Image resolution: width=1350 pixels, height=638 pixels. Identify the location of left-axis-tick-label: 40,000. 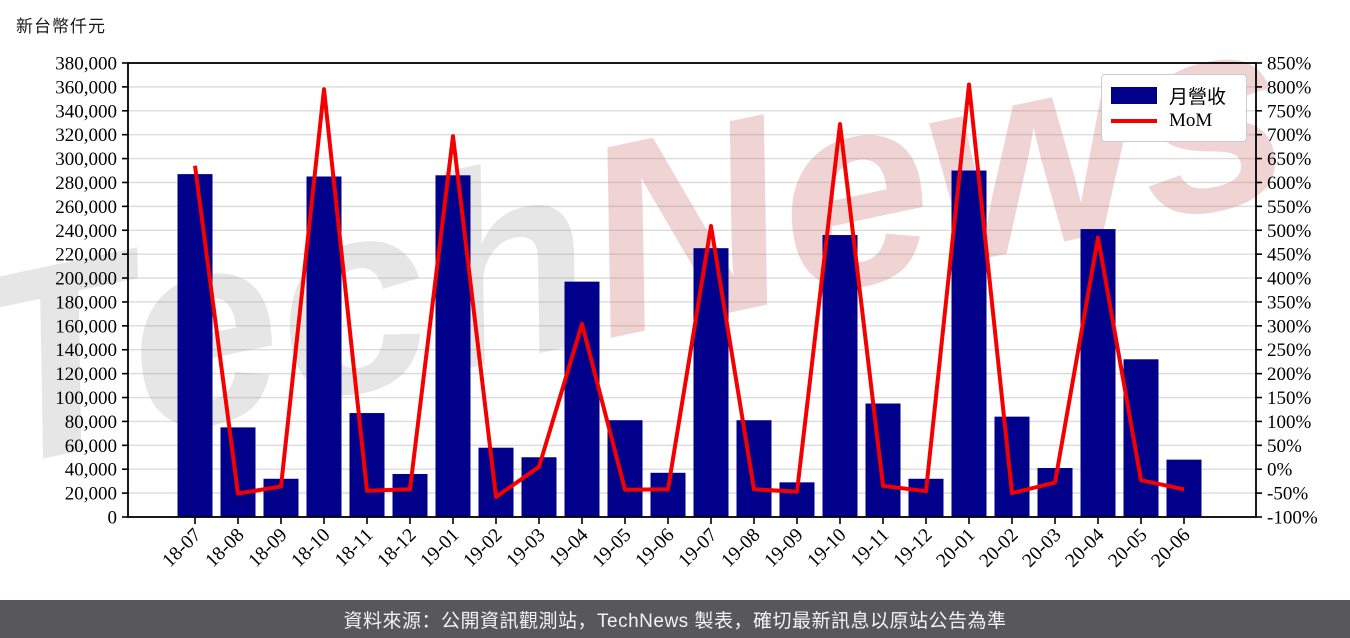
(91, 470).